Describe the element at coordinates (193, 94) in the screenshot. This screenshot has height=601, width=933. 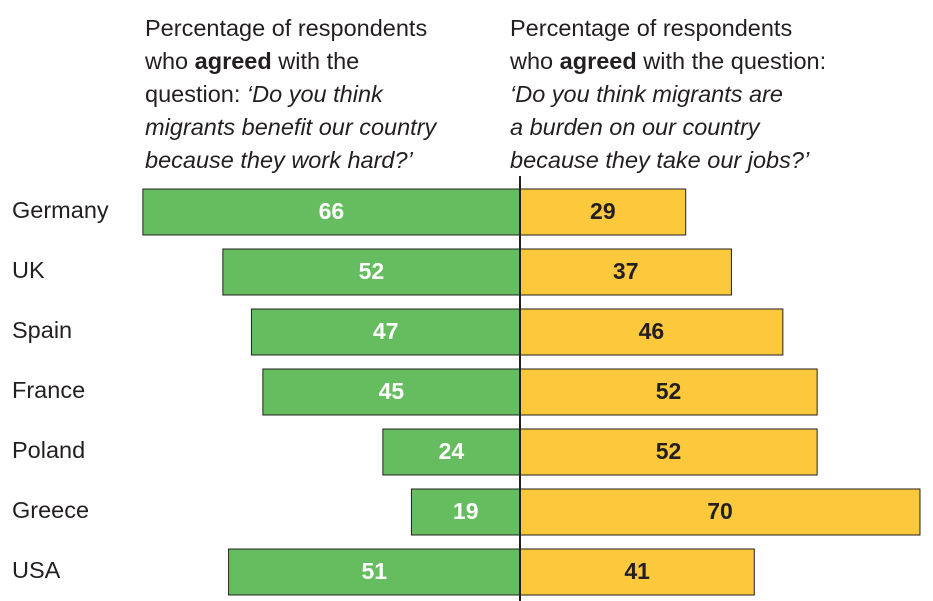
I see `header-text: question:` at that location.